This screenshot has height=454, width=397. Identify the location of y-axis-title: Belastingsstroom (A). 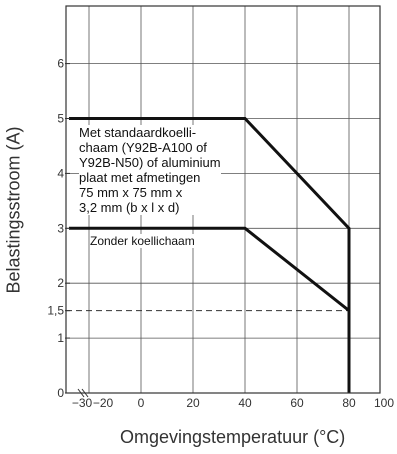
(13, 210).